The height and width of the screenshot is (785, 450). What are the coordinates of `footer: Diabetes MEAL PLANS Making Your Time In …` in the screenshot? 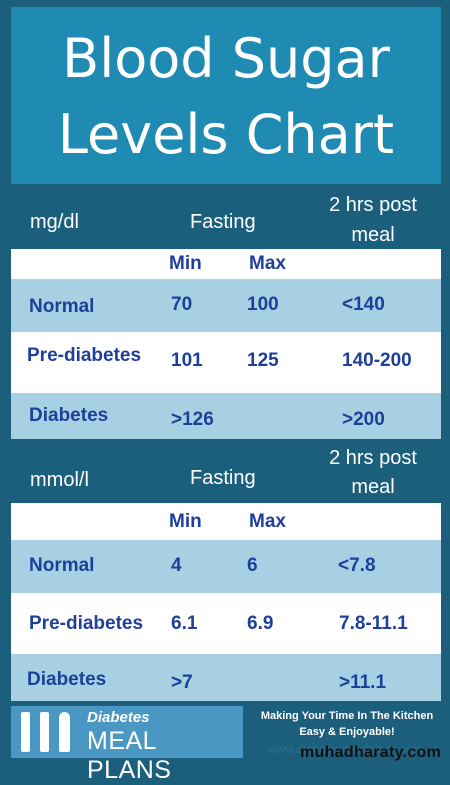 It's located at (225, 742).